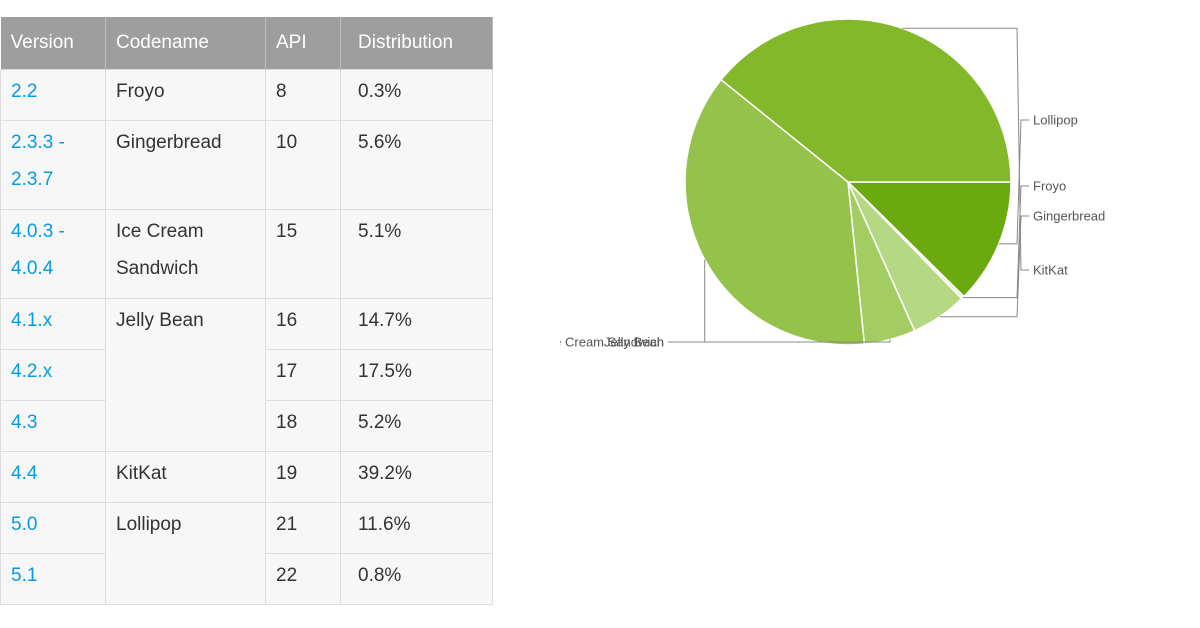  Describe the element at coordinates (416, 579) in the screenshot. I see `distribution-cell: 0.8%` at that location.